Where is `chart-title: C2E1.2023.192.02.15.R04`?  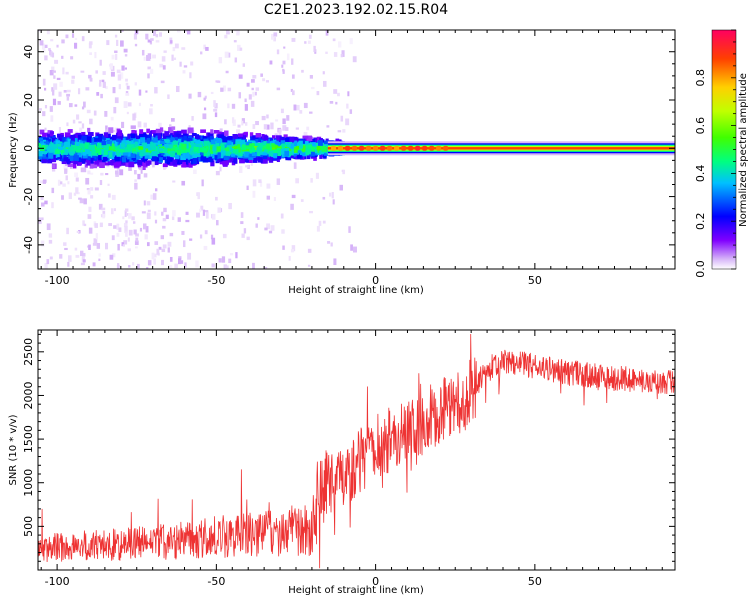
chart-title: C2E1.2023.192.02.15.R04 is located at coordinates (356, 10).